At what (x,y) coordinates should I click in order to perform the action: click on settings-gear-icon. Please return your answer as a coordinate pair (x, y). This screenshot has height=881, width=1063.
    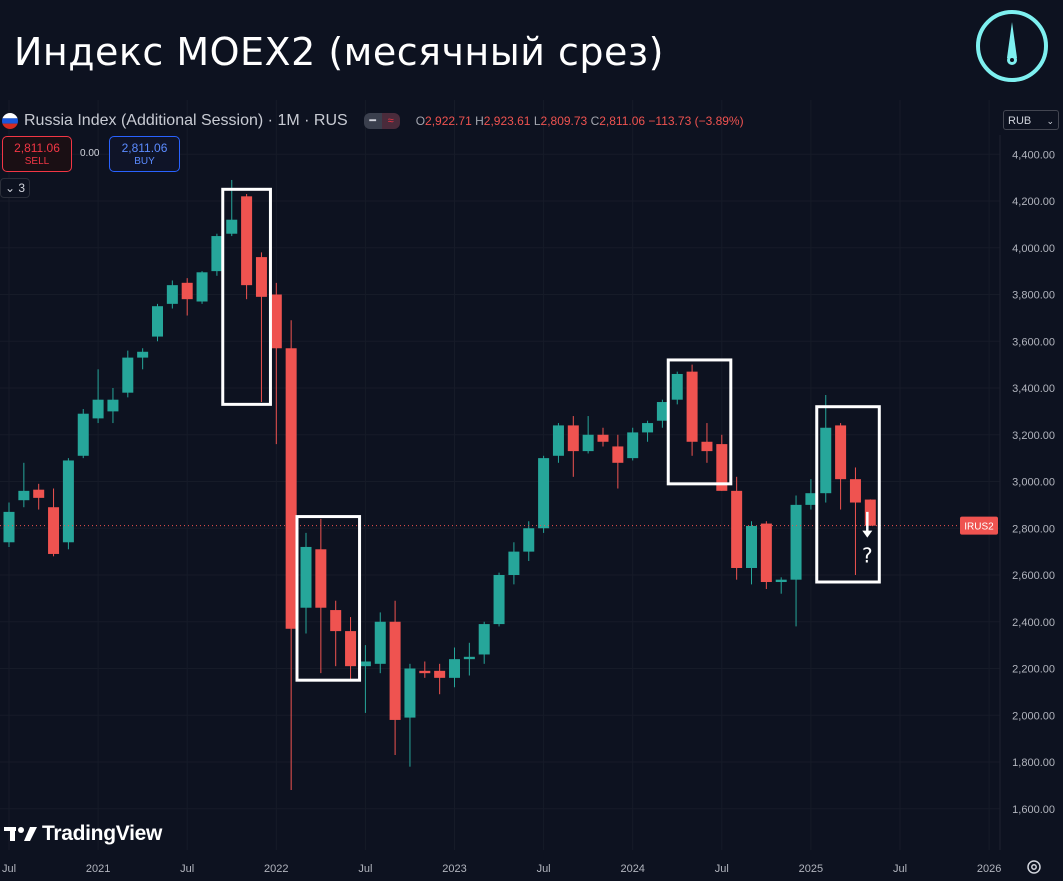
    Looking at the image, I should click on (1034, 867).